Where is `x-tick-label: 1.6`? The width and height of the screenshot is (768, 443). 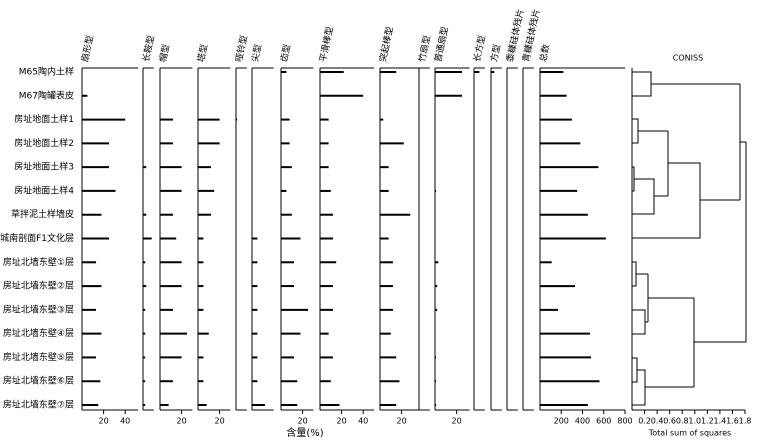 x-tick-label: 1.6 is located at coordinates (732, 421).